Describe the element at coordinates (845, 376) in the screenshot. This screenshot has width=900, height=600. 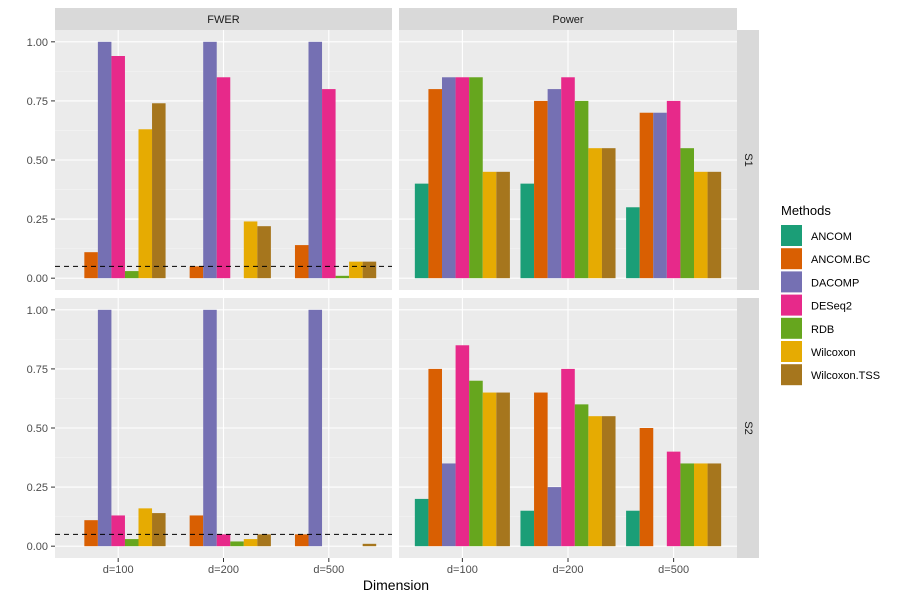
I see `legend-label-wilcoxon-tss: Wilcoxon.TSS` at that location.